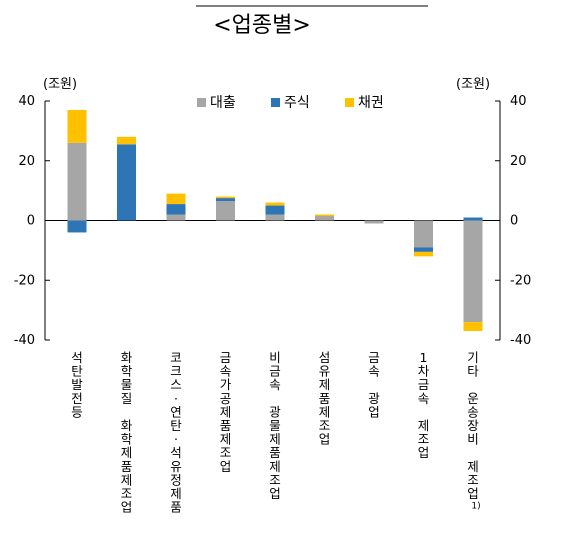  Describe the element at coordinates (297, 103) in the screenshot. I see `legend-label: 주식` at that location.